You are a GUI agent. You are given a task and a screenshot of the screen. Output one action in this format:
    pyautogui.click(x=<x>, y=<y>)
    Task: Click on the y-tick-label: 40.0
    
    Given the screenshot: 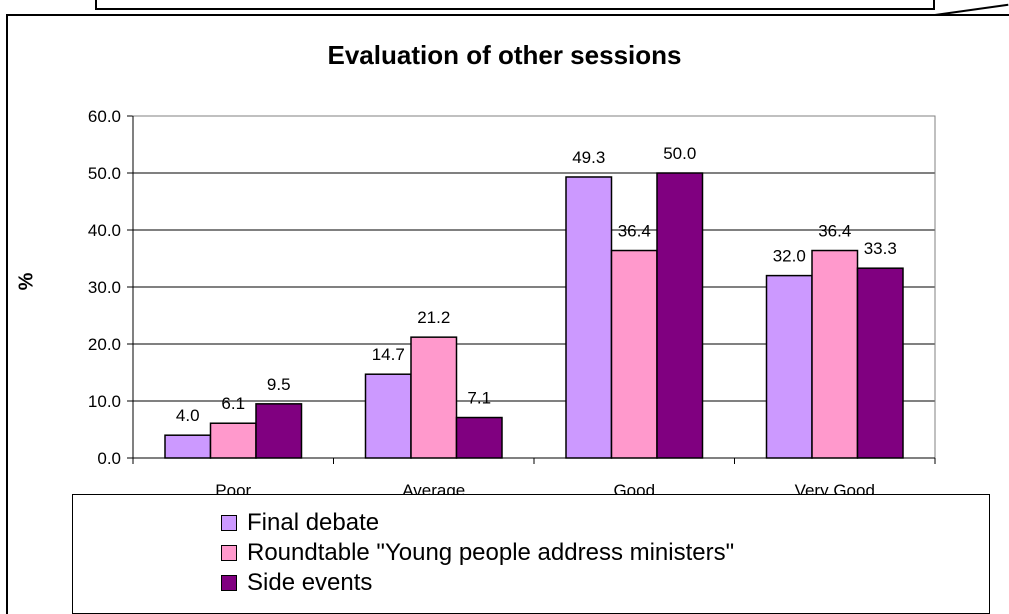 What is the action you would take?
    pyautogui.click(x=104, y=230)
    